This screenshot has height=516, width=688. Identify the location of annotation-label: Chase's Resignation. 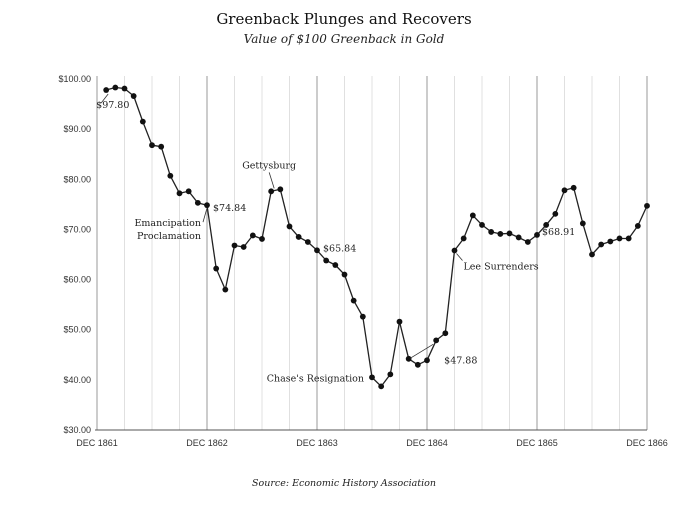
(315, 378).